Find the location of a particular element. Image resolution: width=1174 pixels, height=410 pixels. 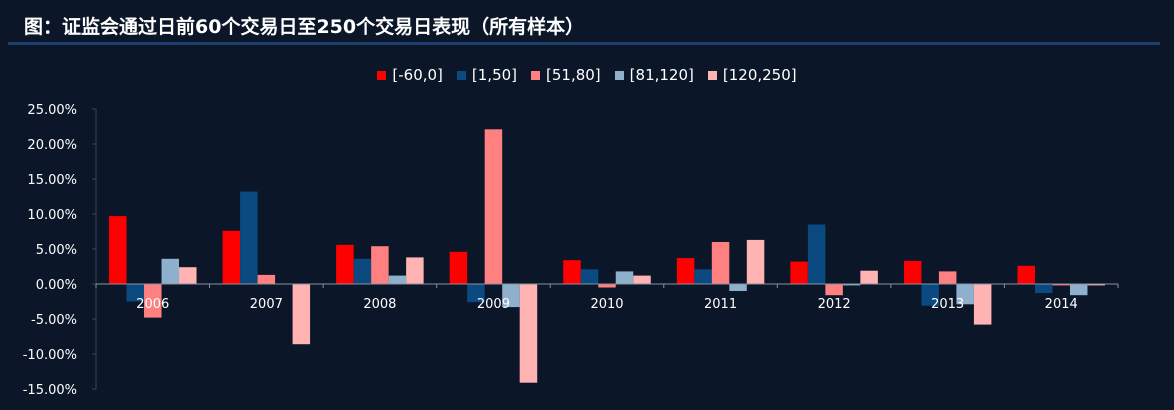

y-tick-label: -10.00% is located at coordinates (50, 355).